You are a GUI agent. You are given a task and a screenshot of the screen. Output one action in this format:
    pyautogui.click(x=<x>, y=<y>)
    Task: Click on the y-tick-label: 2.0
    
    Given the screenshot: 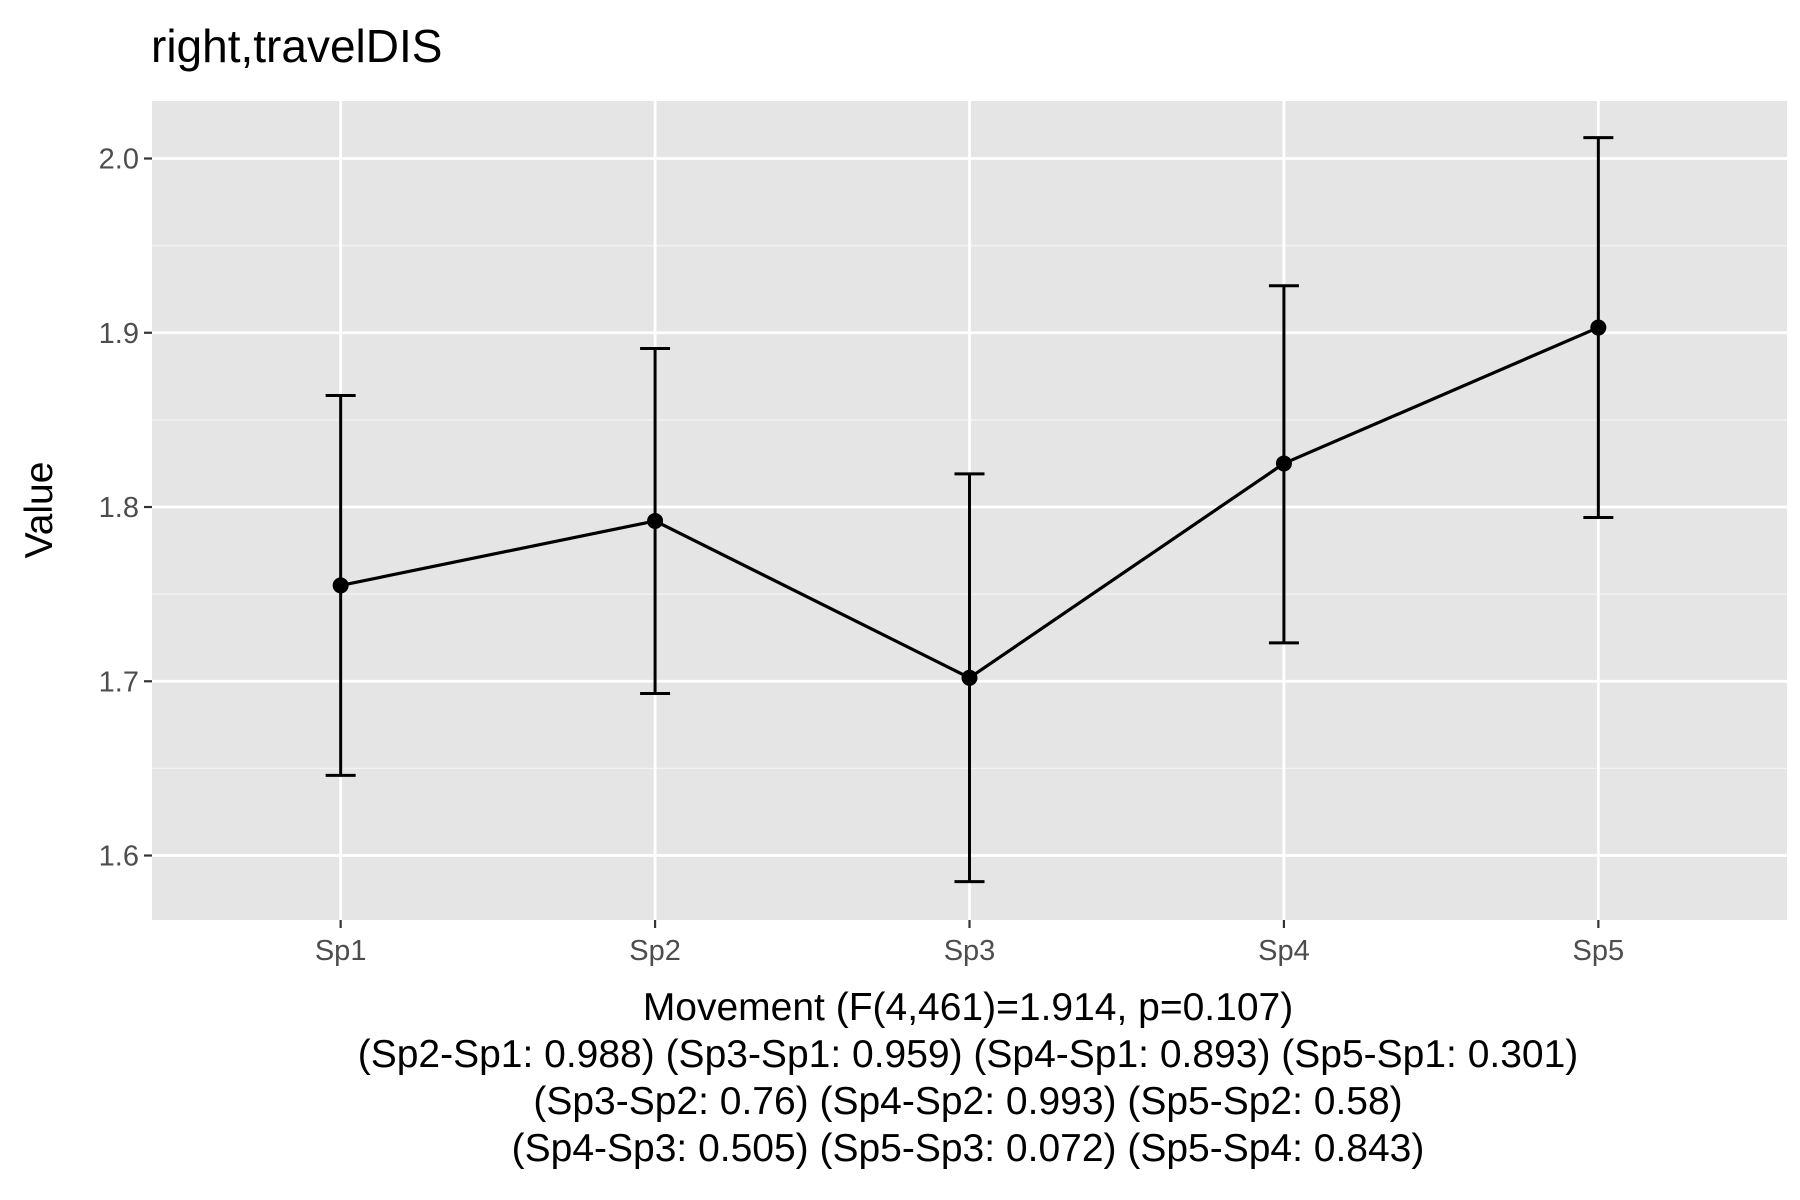 What is the action you would take?
    pyautogui.click(x=119, y=160)
    